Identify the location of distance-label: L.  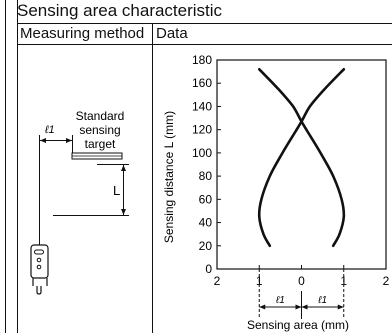
(116, 190).